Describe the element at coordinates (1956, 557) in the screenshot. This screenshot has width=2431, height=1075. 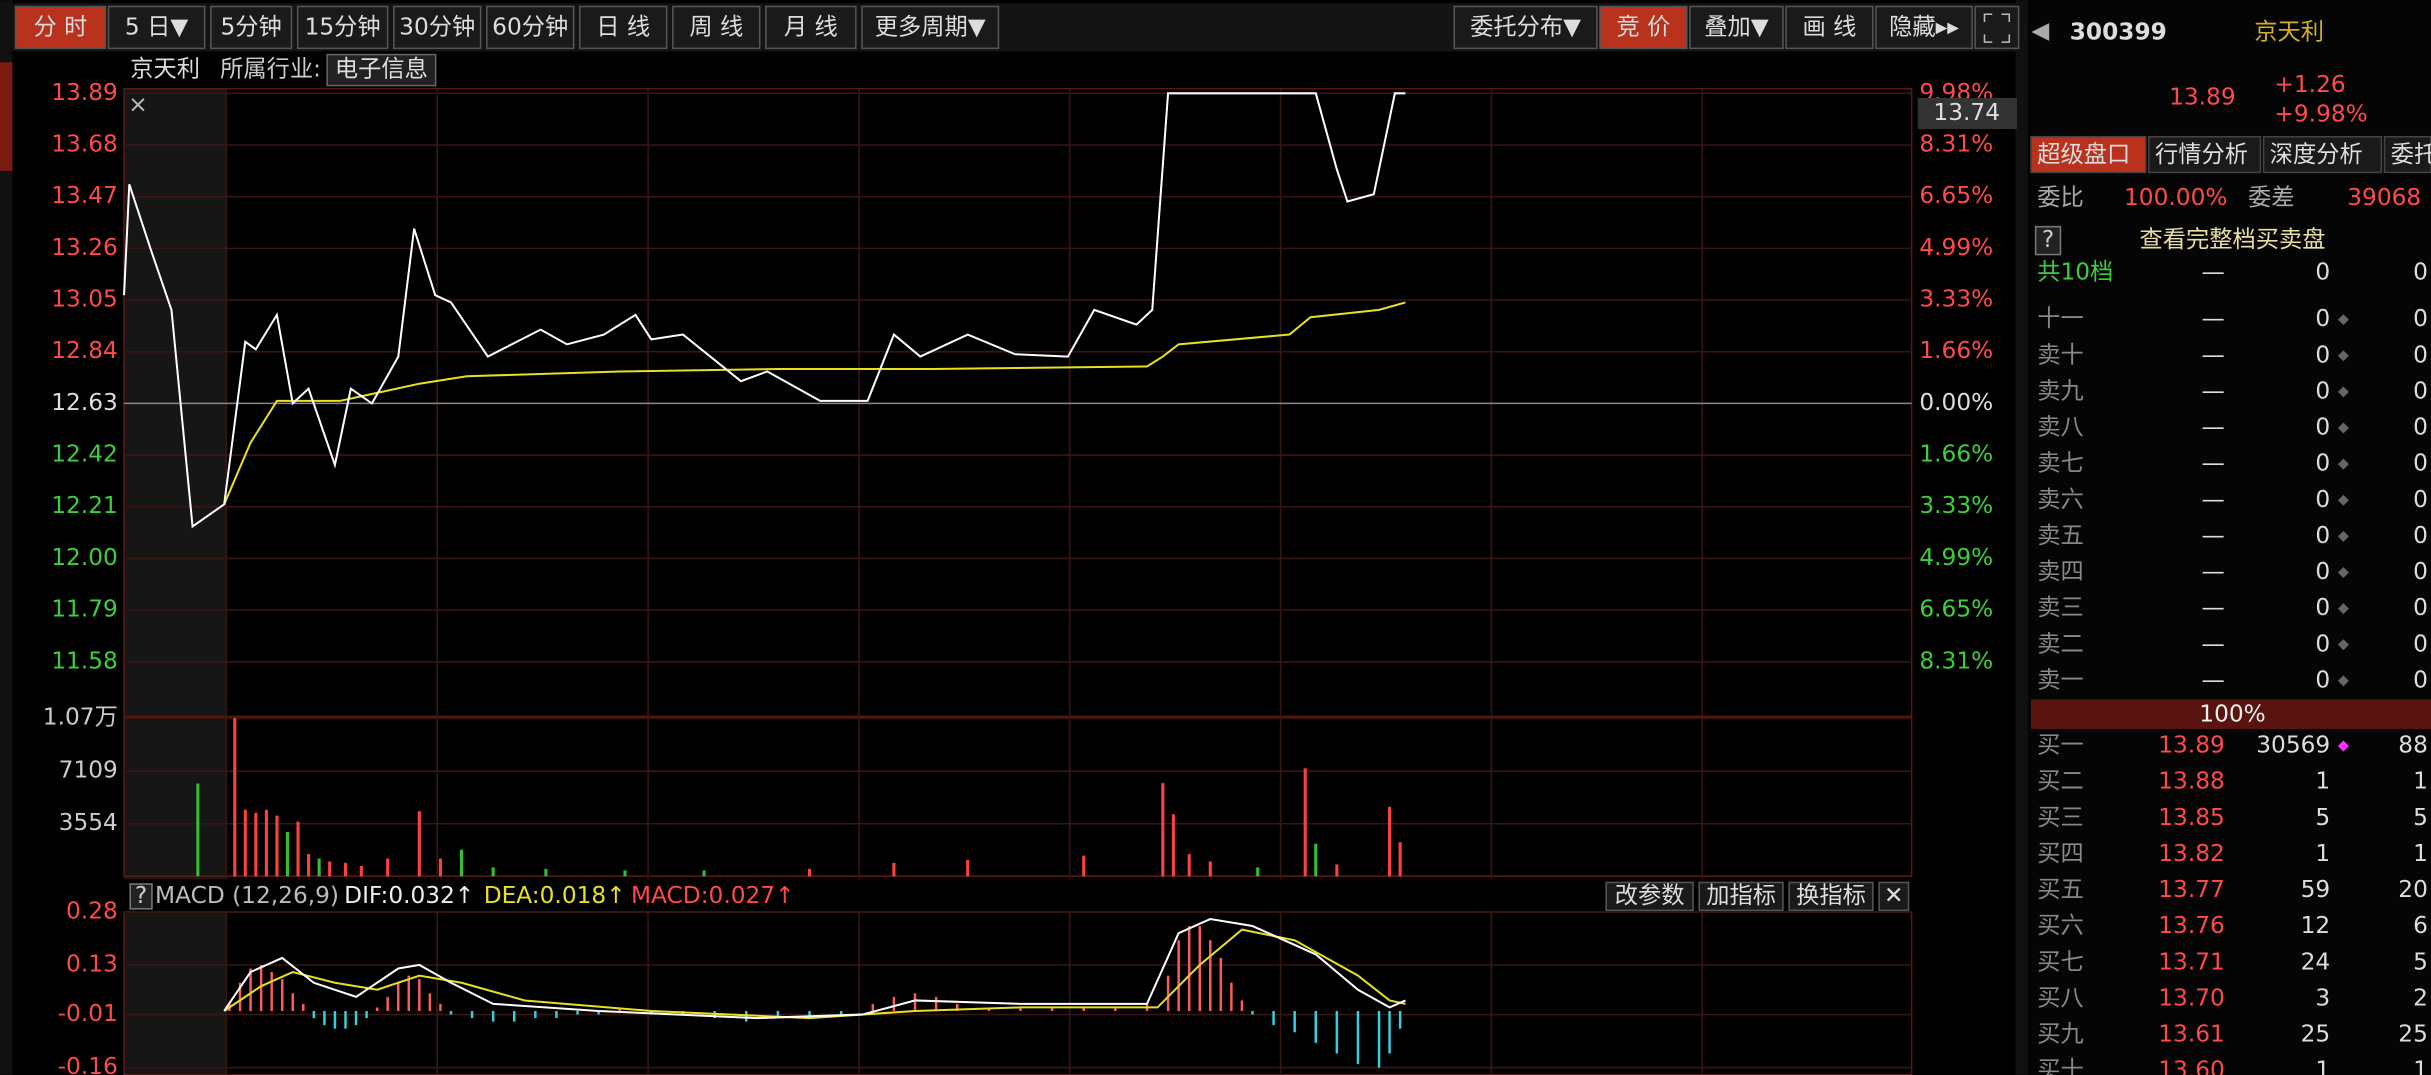
I see `pct-label: 4.99%` at that location.